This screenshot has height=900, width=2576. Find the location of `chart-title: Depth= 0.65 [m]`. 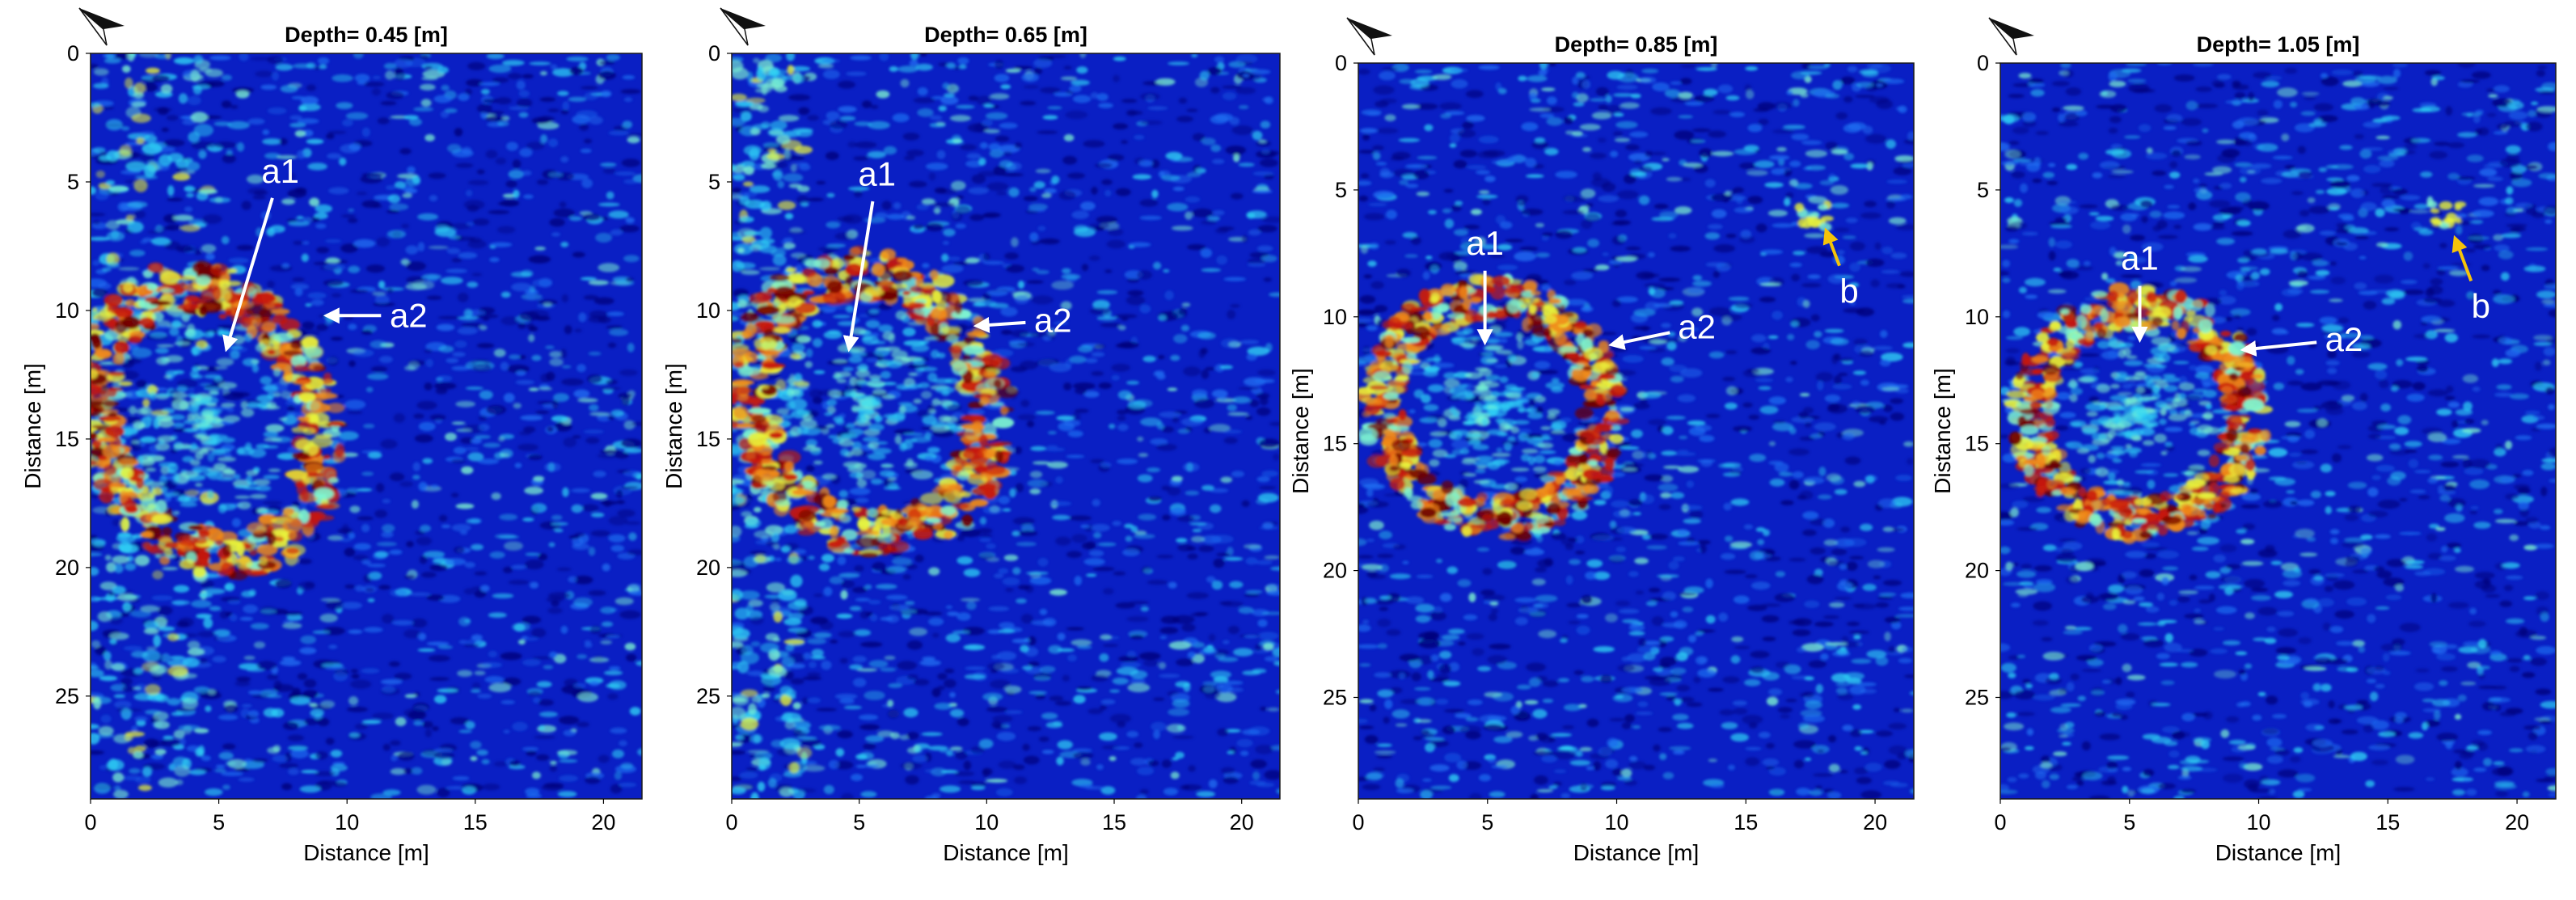

chart-title: Depth= 0.65 [m] is located at coordinates (1005, 35).